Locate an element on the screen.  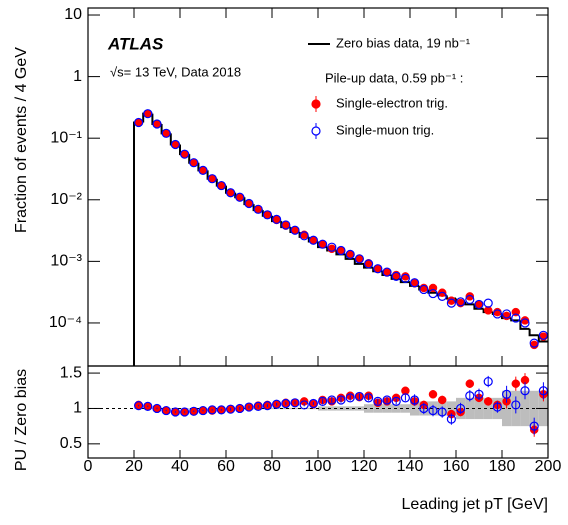
x-tick-label: 180 is located at coordinates (502, 466).